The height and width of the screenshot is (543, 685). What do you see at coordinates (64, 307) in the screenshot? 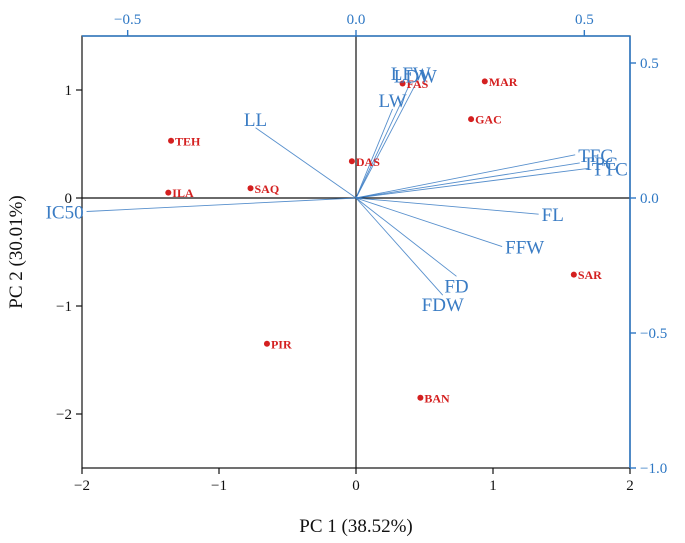
I see `y-tick-label: −1` at bounding box center [64, 307].